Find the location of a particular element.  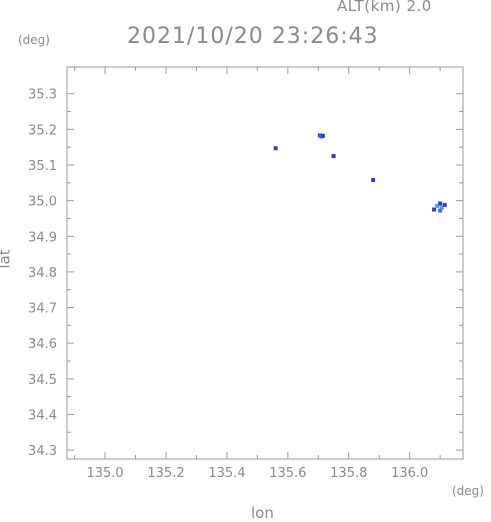

y-tick-label: 35.2 is located at coordinates (42, 130).